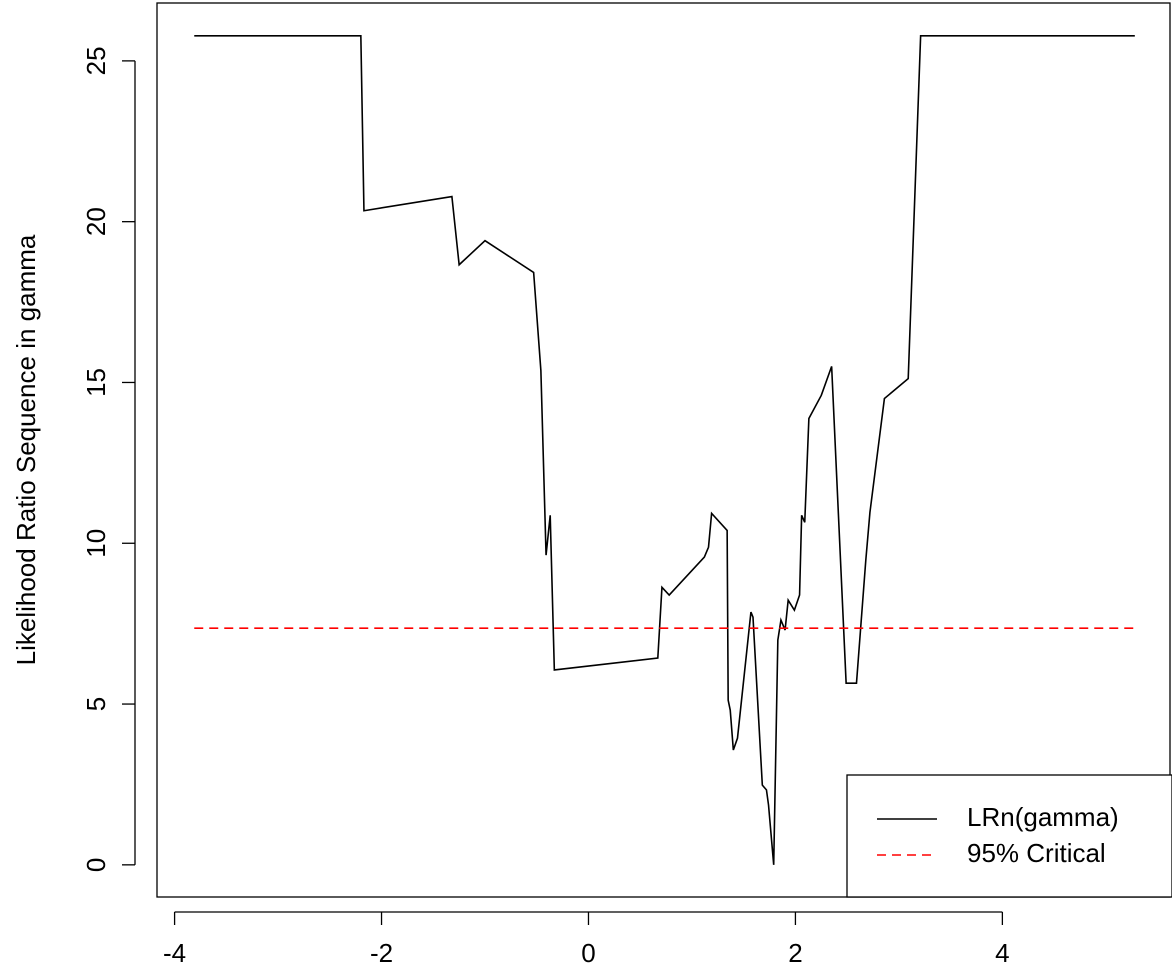 Image resolution: width=1172 pixels, height=976 pixels. Describe the element at coordinates (26, 449) in the screenshot. I see `y-axis-label: Likelihood Ratio Sequence in gamma` at that location.